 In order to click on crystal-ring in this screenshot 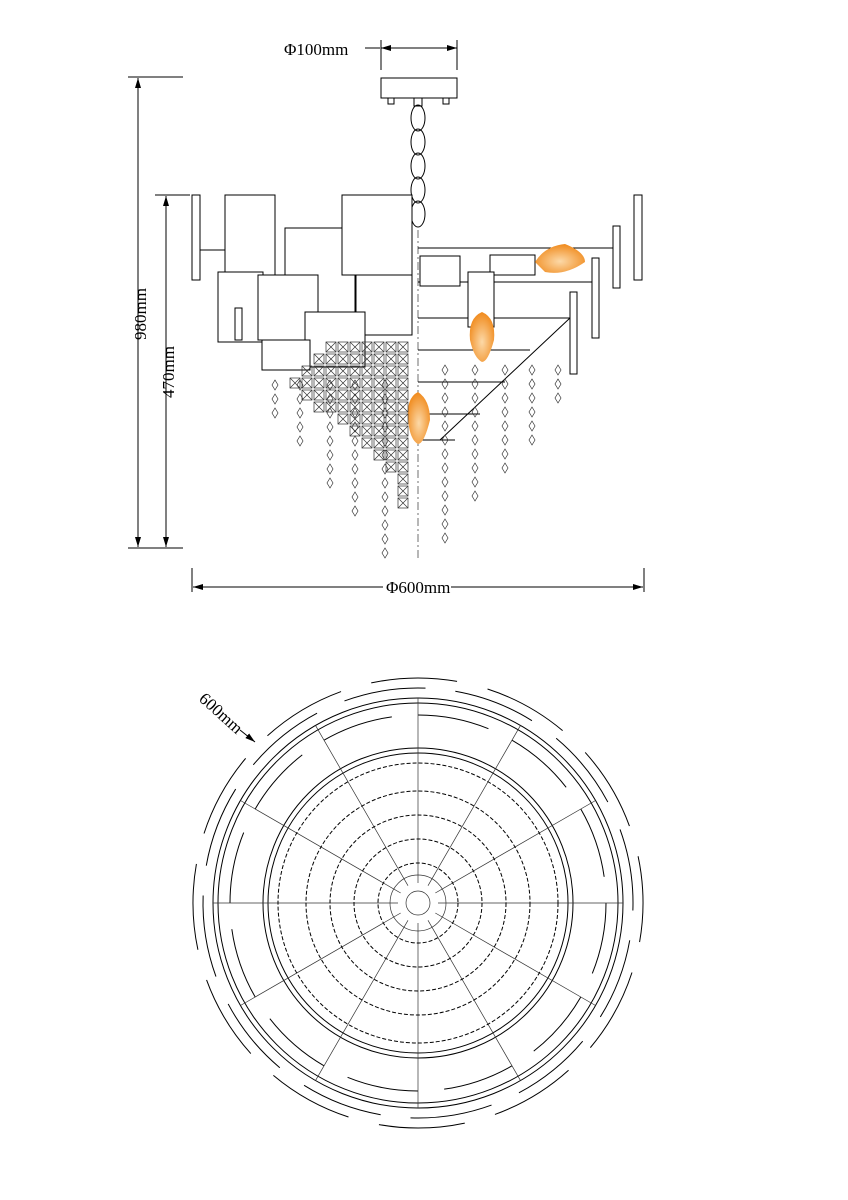, I will do `click(418, 903)`.